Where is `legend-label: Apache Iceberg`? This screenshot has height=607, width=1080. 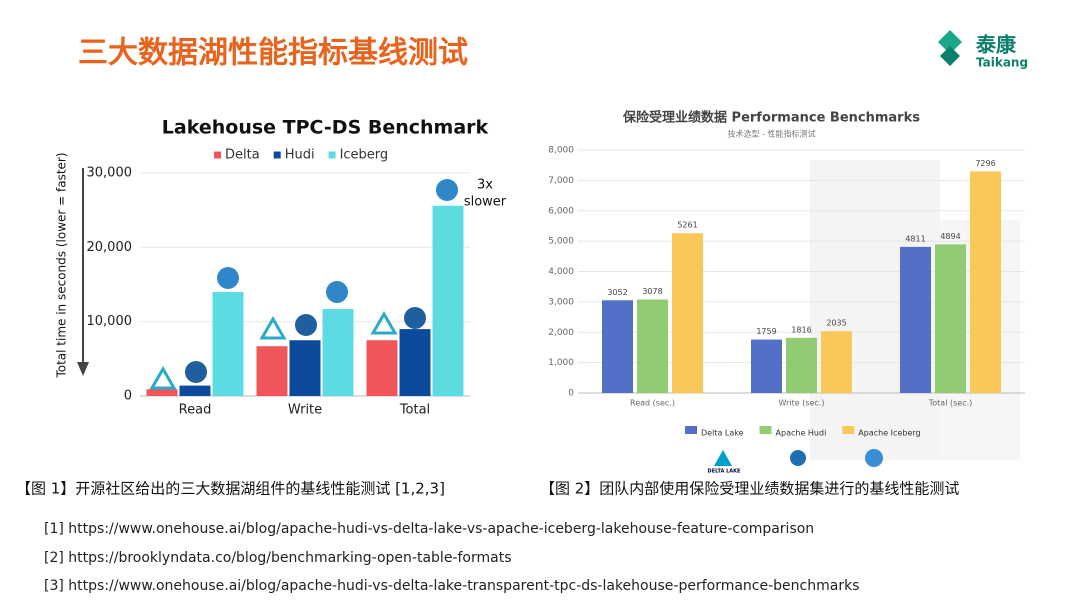 legend-label: Apache Iceberg is located at coordinates (889, 433).